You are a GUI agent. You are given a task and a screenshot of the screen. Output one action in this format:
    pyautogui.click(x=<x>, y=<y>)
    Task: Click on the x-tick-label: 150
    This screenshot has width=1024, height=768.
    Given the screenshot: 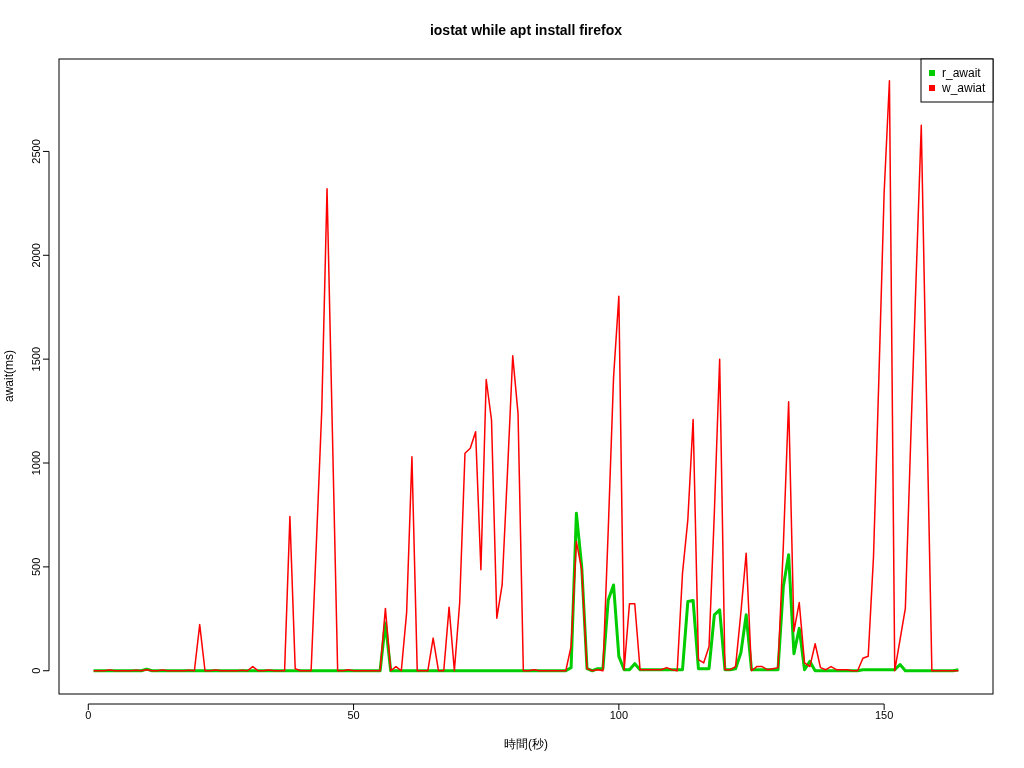 What is the action you would take?
    pyautogui.click(x=884, y=715)
    